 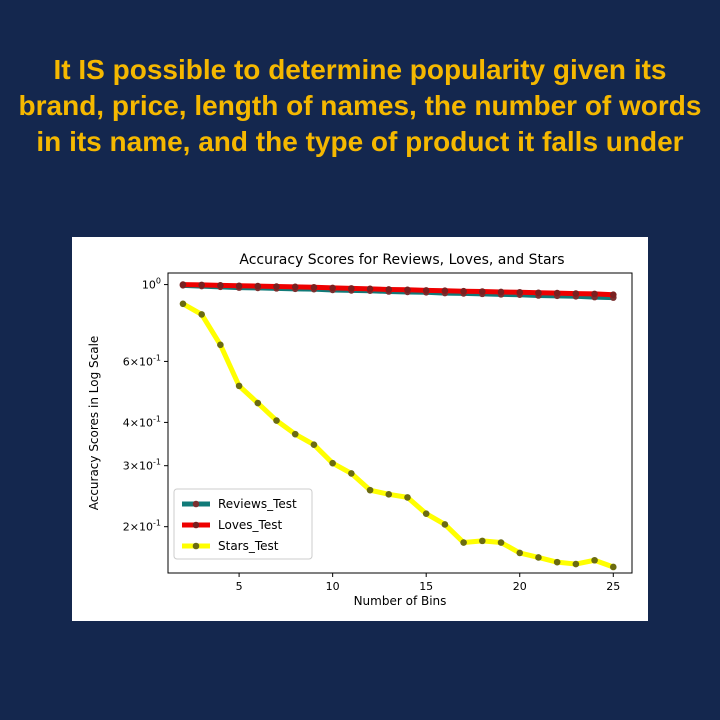 I want to click on y-tick-label: 4×10⁻¹, so click(x=142, y=421).